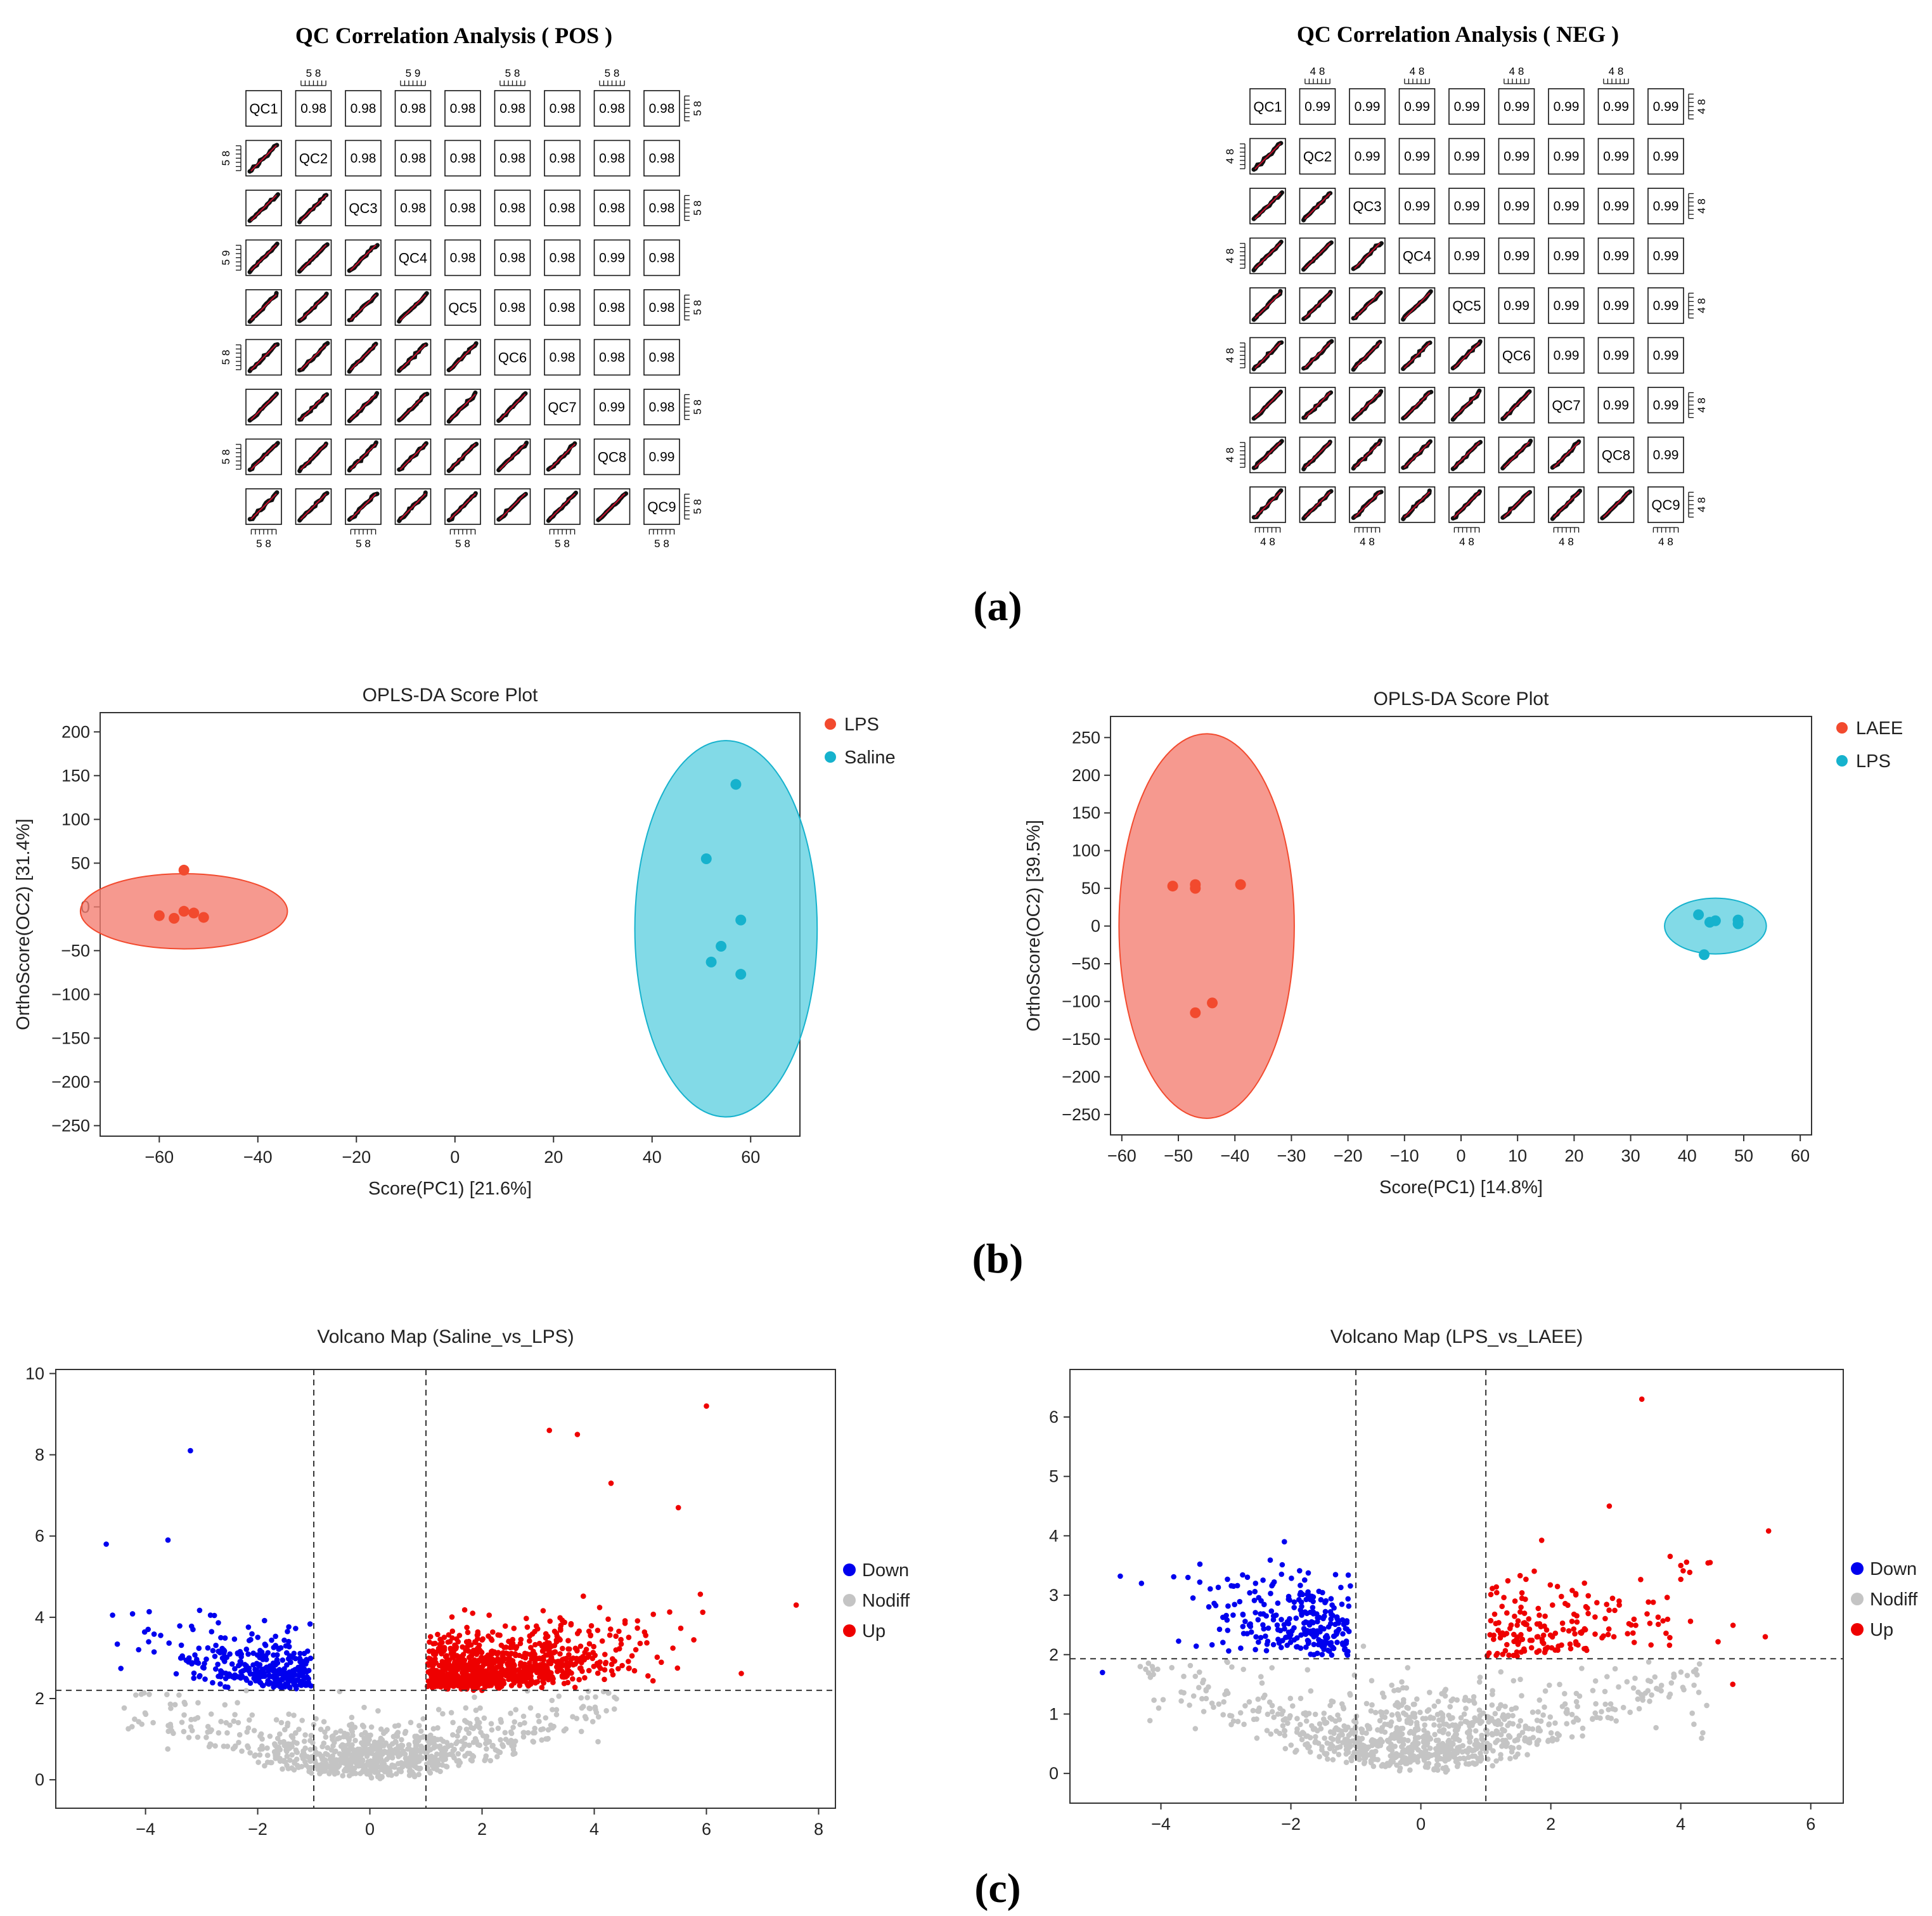  What do you see at coordinates (1858, 1629) in the screenshot?
I see `legend-marker-up` at bounding box center [1858, 1629].